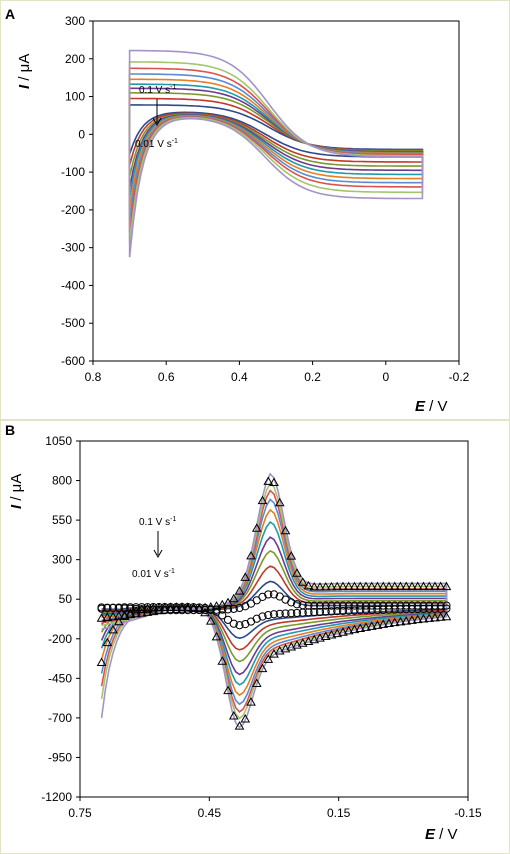 The width and height of the screenshot is (510, 854). Describe the element at coordinates (73, 285) in the screenshot. I see `y-tick-label-a: -400` at that location.